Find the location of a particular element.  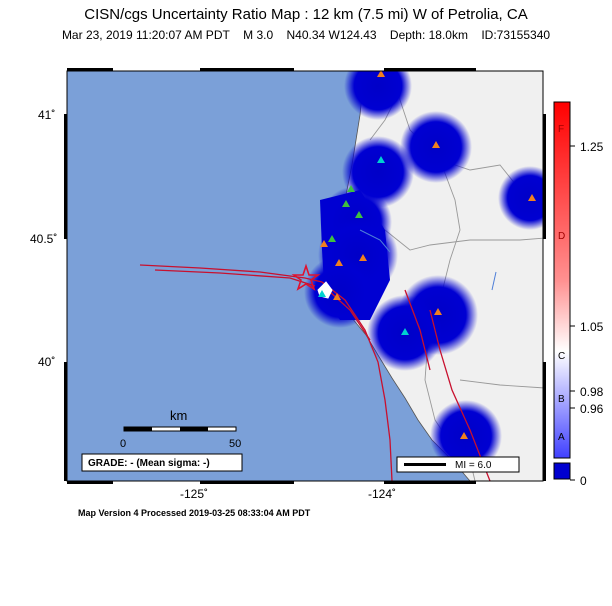

colorbar-grade-b: B is located at coordinates (561, 399).